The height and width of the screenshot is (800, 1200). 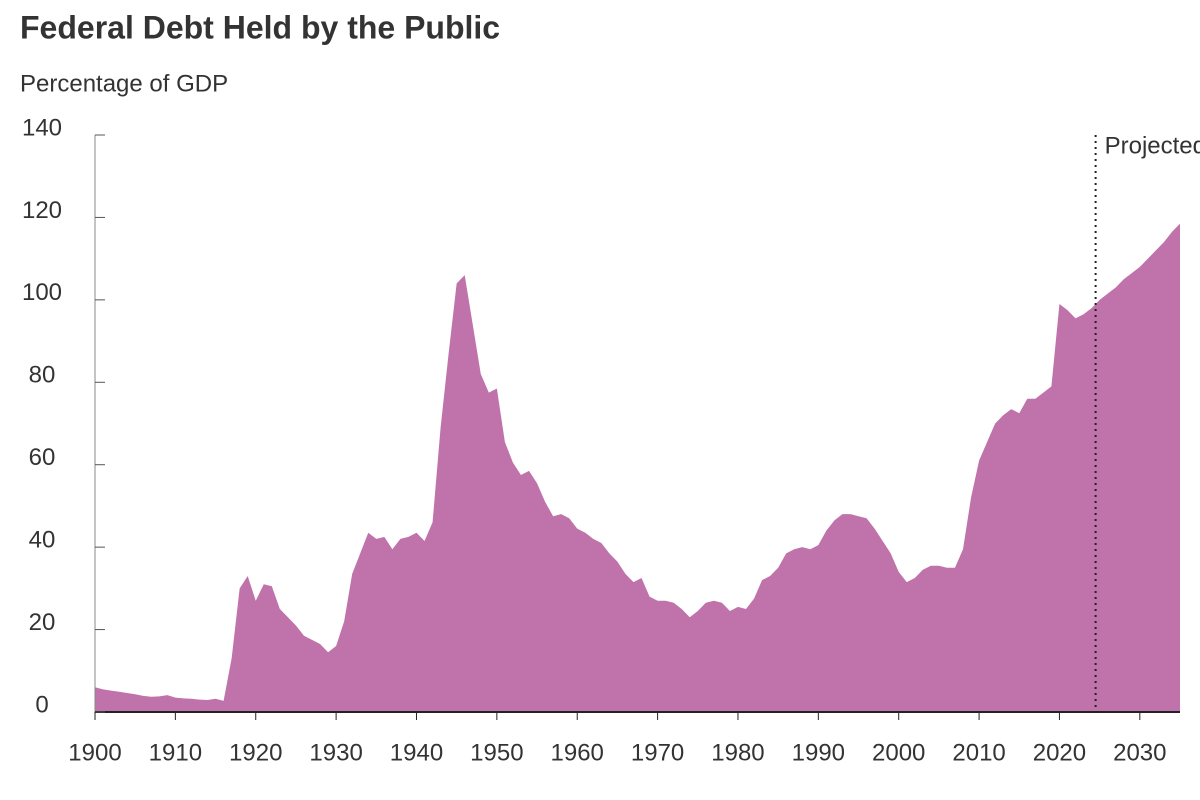 I want to click on x-tick-label: 1990, so click(x=818, y=752).